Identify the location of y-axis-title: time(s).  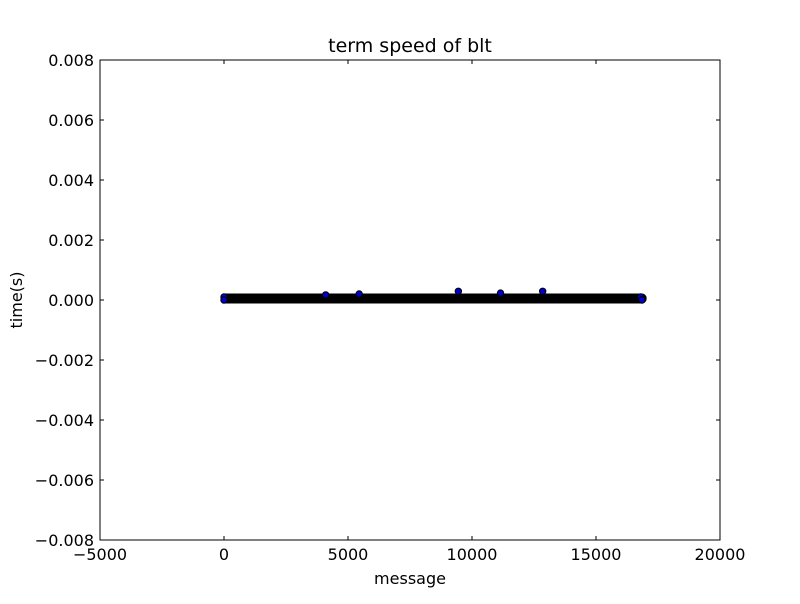
(16, 300).